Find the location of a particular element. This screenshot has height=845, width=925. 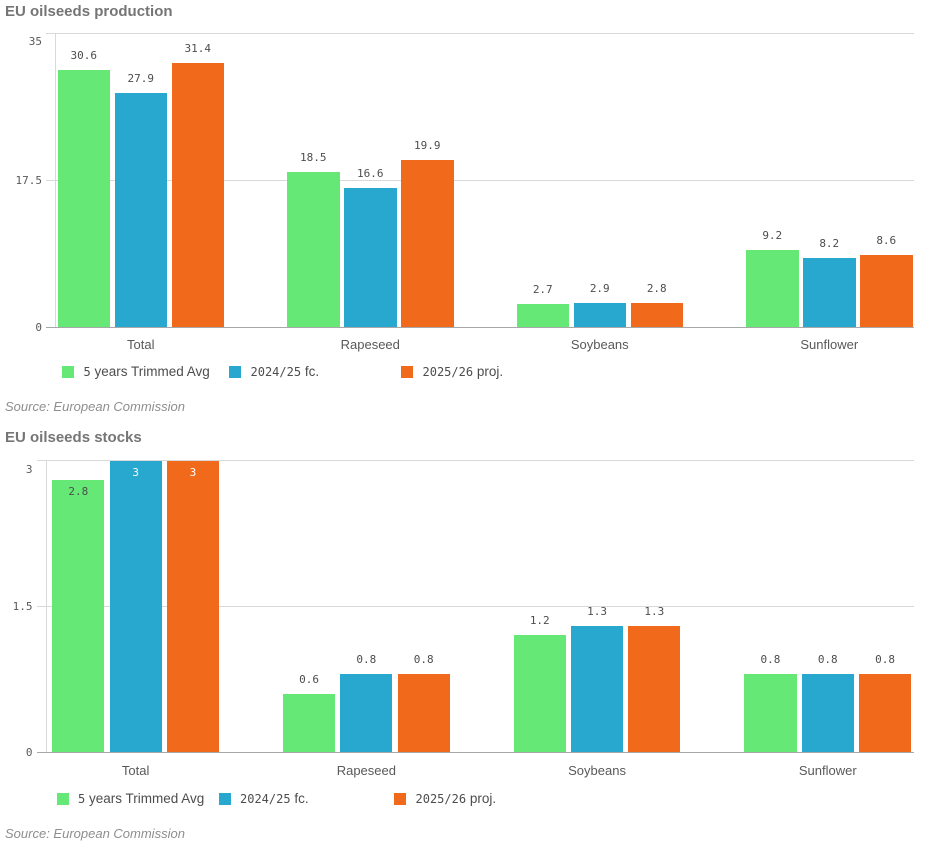

value-label-soybeans-5-years-trimmed-avg: 1.2 is located at coordinates (539, 621).